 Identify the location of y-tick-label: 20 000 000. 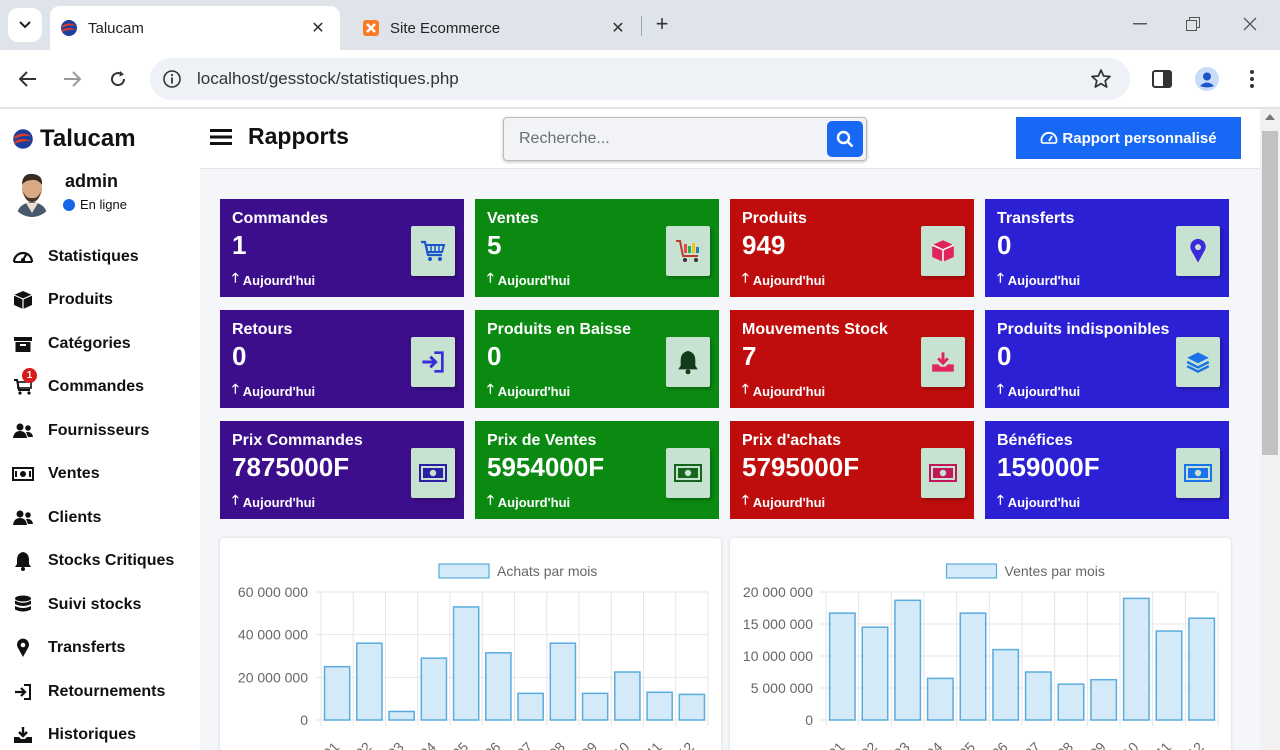
(778, 592).